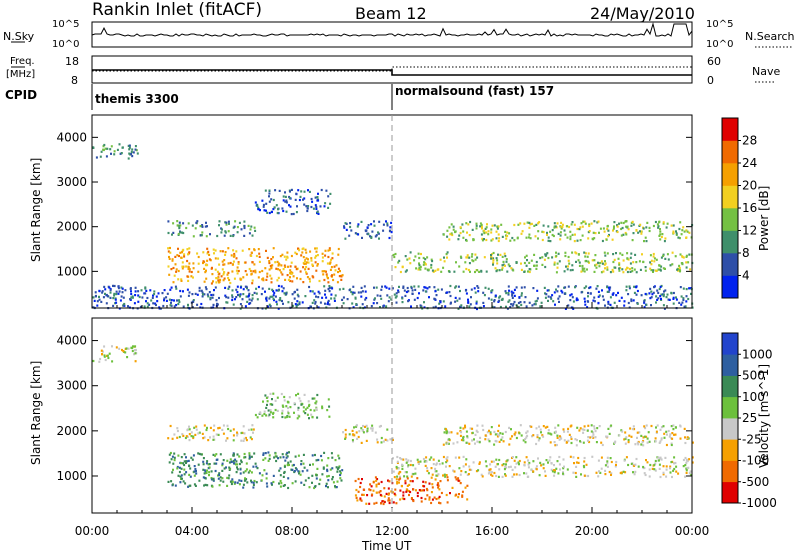  I want to click on freq-label-1: Freq., so click(22, 61).